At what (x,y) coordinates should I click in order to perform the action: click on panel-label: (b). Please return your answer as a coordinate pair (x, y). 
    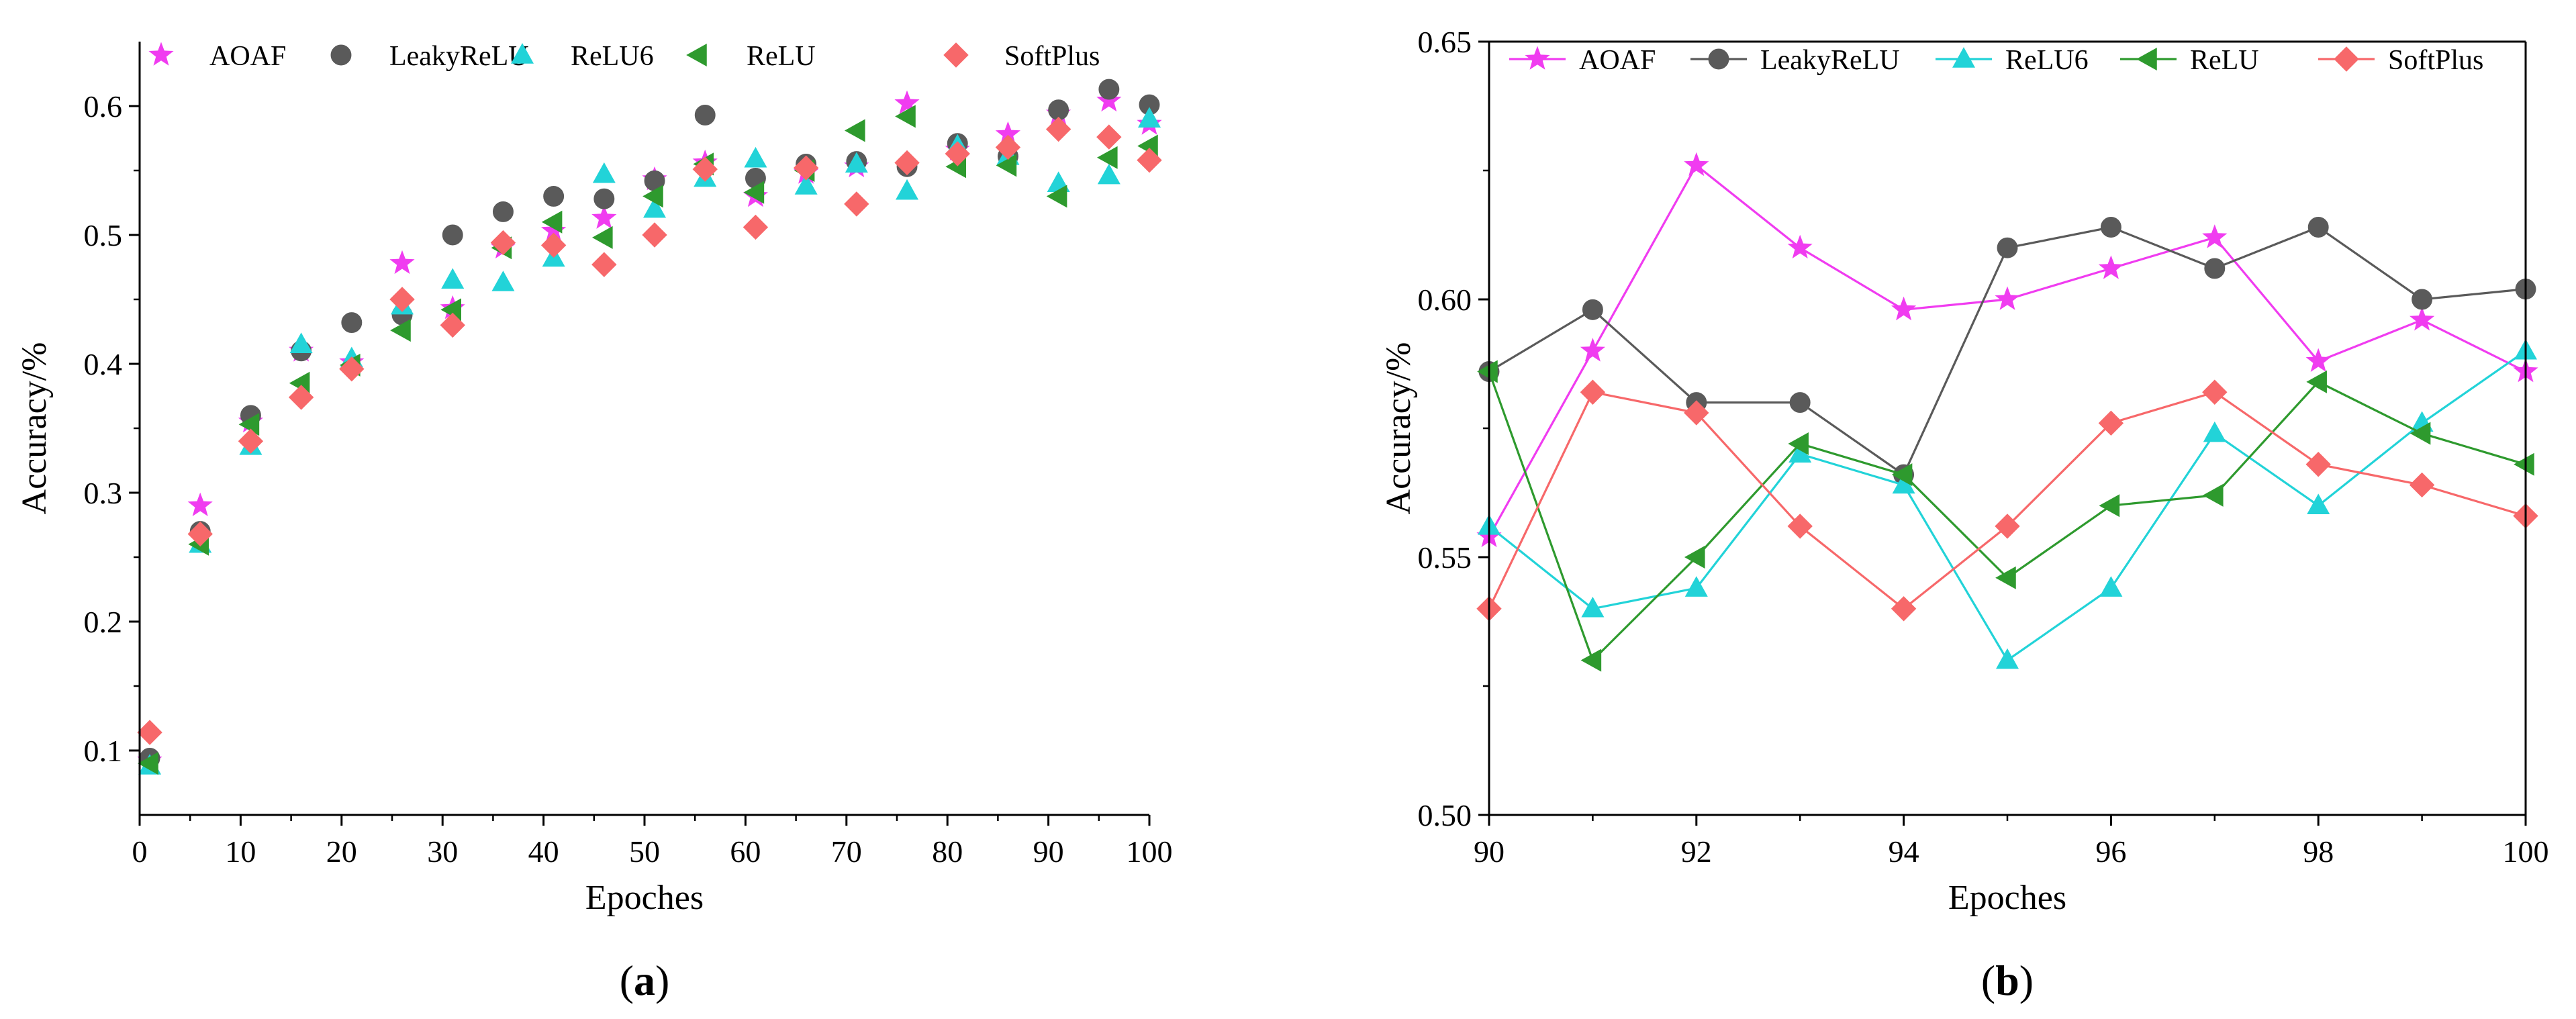
    Looking at the image, I should click on (2008, 980).